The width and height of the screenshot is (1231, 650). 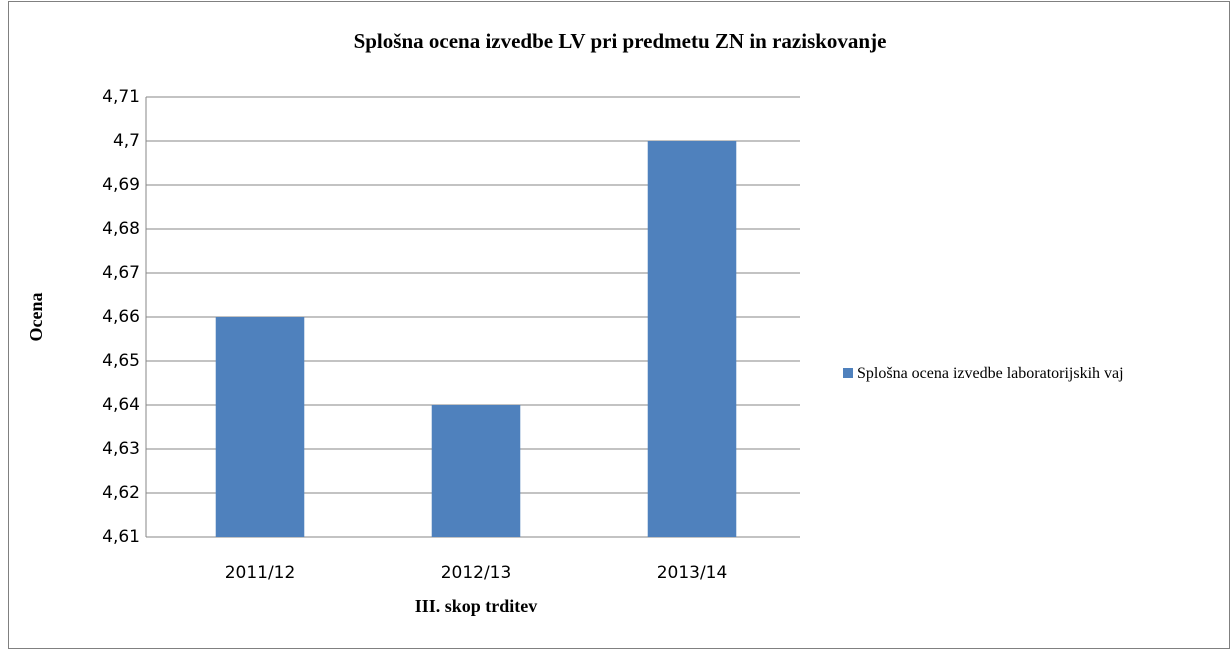 I want to click on y-tick-label: 4,71, so click(x=121, y=97).